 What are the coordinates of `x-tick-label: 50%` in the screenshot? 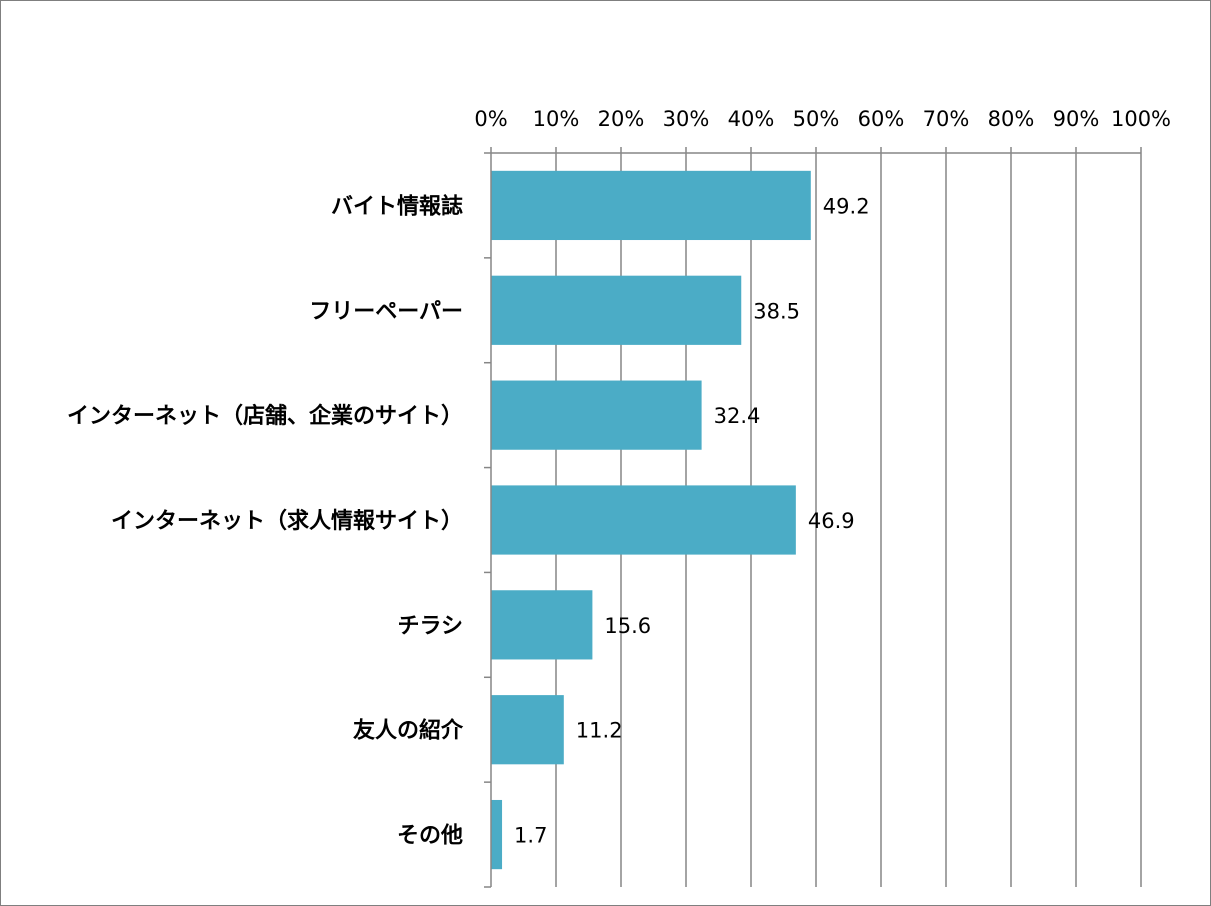 It's located at (816, 119).